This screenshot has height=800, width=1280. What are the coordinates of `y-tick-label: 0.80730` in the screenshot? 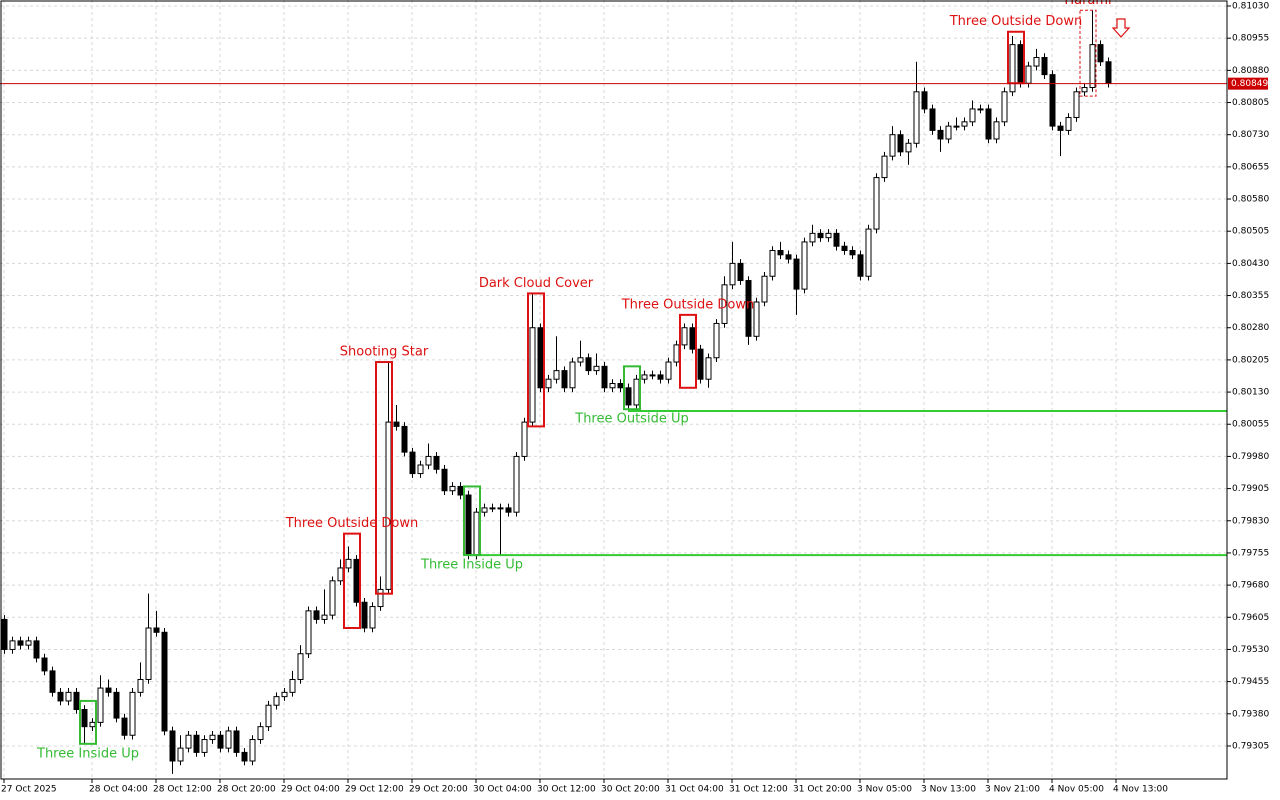 It's located at (1250, 135).